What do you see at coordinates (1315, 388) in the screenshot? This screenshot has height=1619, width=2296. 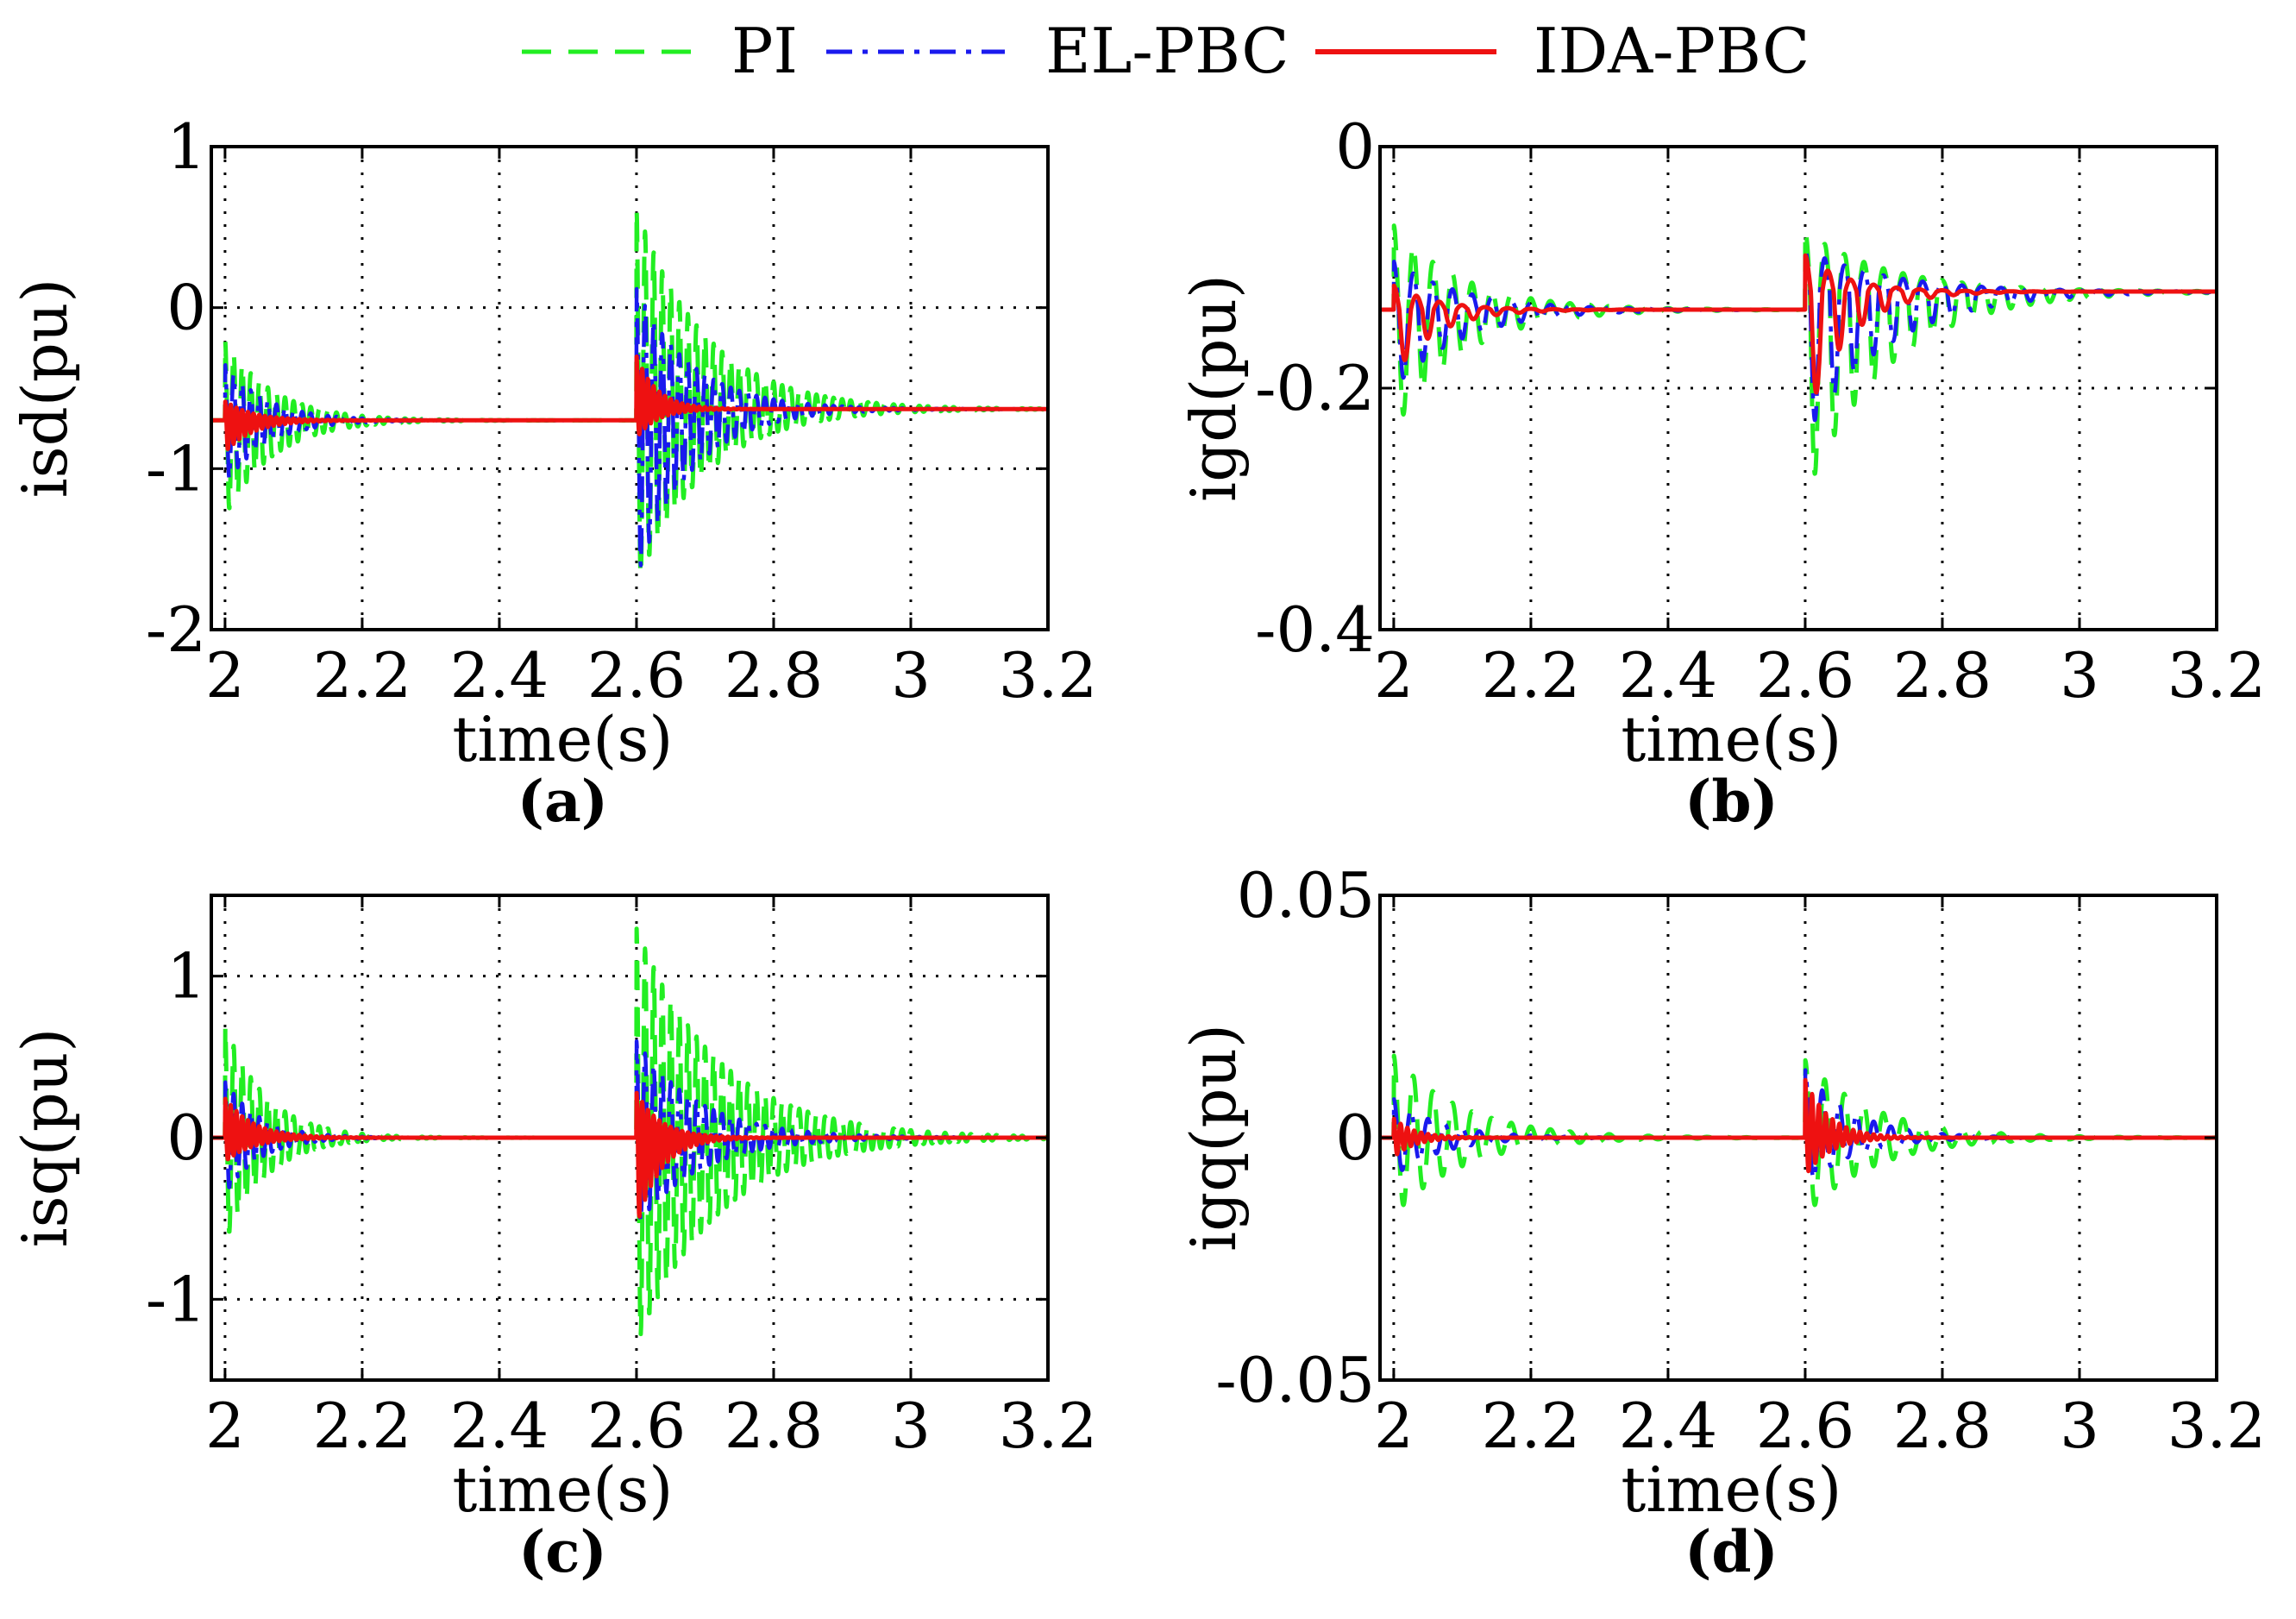 I see `y-tick-label: -0.2` at bounding box center [1315, 388].